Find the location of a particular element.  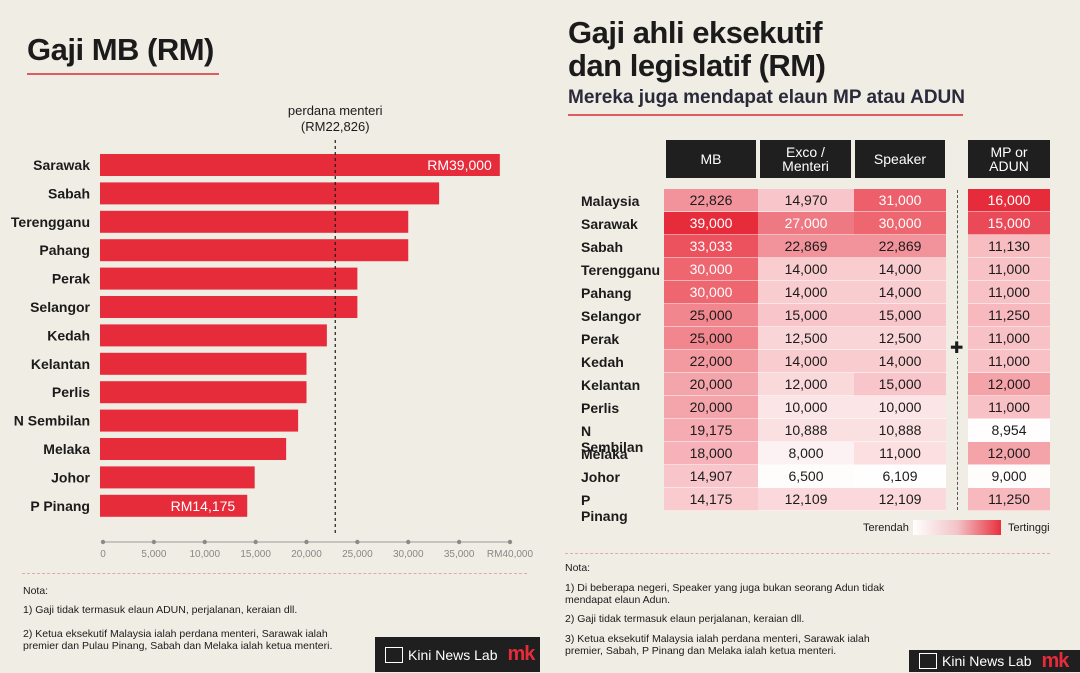

cell-mp-malaysia: 16,000 is located at coordinates (1009, 200).